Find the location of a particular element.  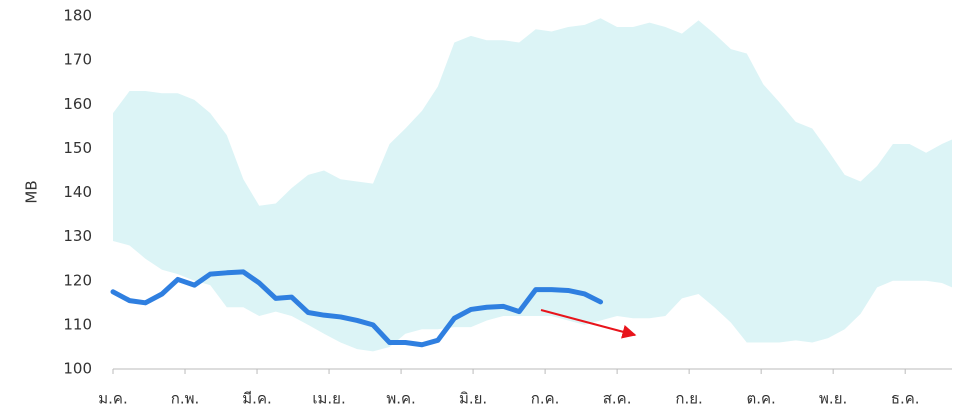

x-tick-label: ธ.ค. is located at coordinates (905, 399).